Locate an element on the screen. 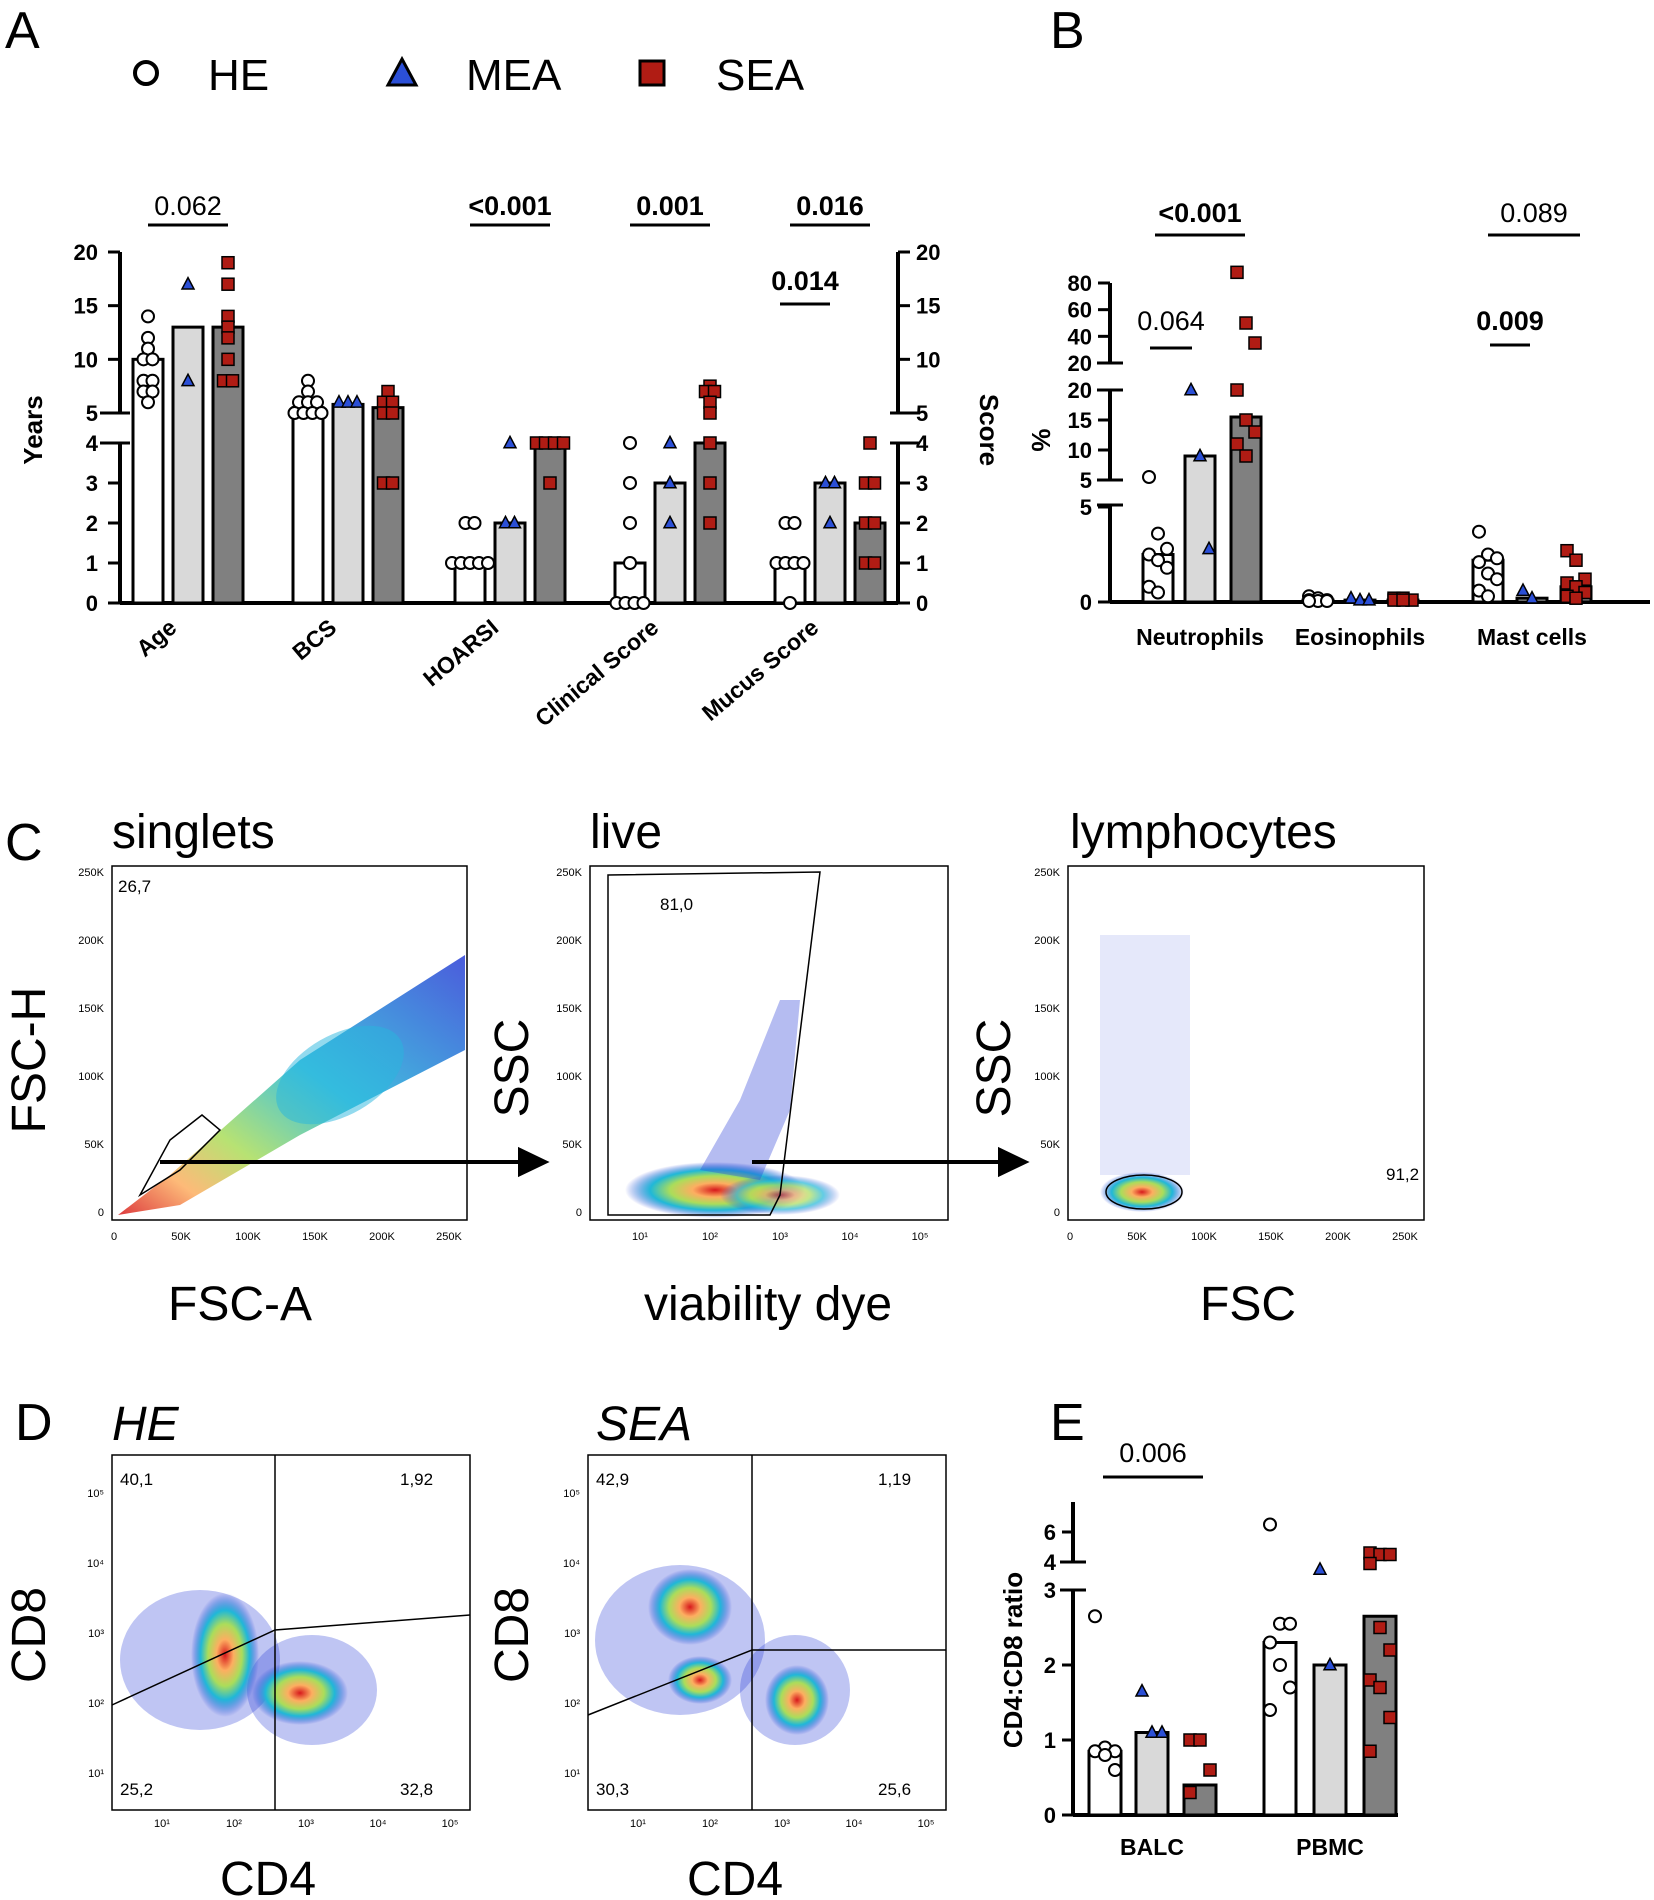 The height and width of the screenshot is (1900, 1654). a-ytick-left-label: 3 is located at coordinates (92, 483).